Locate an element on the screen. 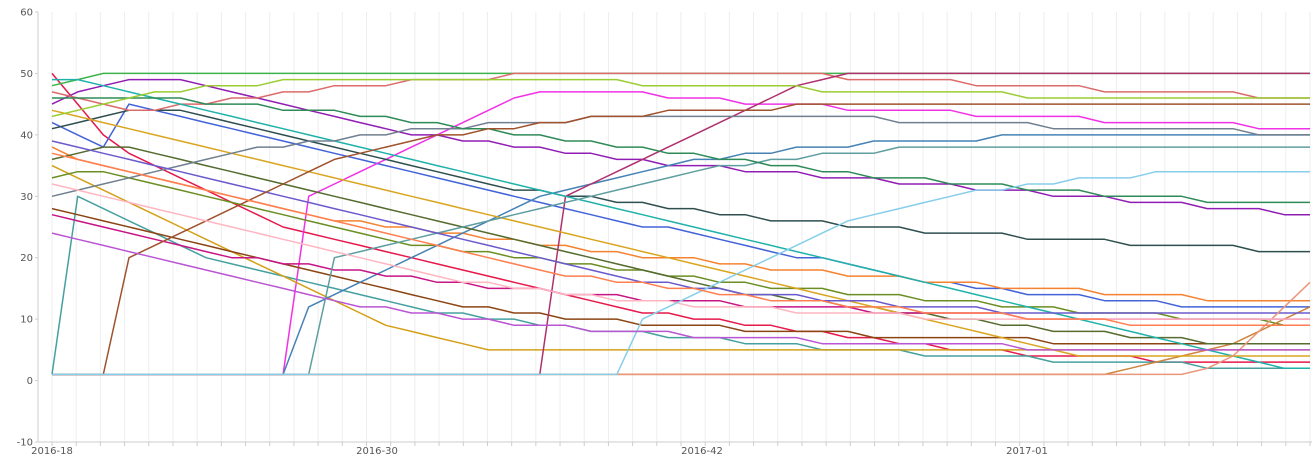 Image resolution: width=1314 pixels, height=462 pixels. y-tick-label: 50 is located at coordinates (26, 74).